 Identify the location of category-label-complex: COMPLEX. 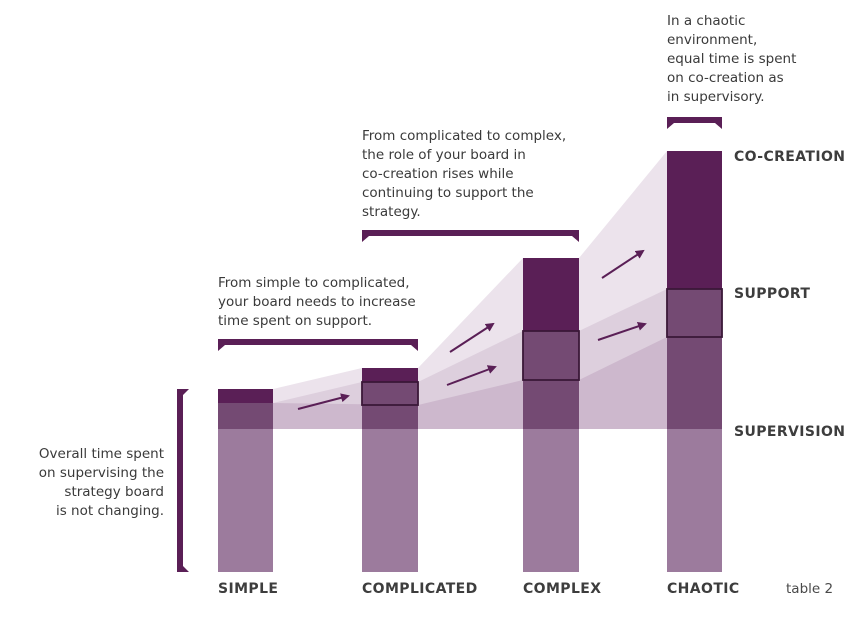
(562, 589).